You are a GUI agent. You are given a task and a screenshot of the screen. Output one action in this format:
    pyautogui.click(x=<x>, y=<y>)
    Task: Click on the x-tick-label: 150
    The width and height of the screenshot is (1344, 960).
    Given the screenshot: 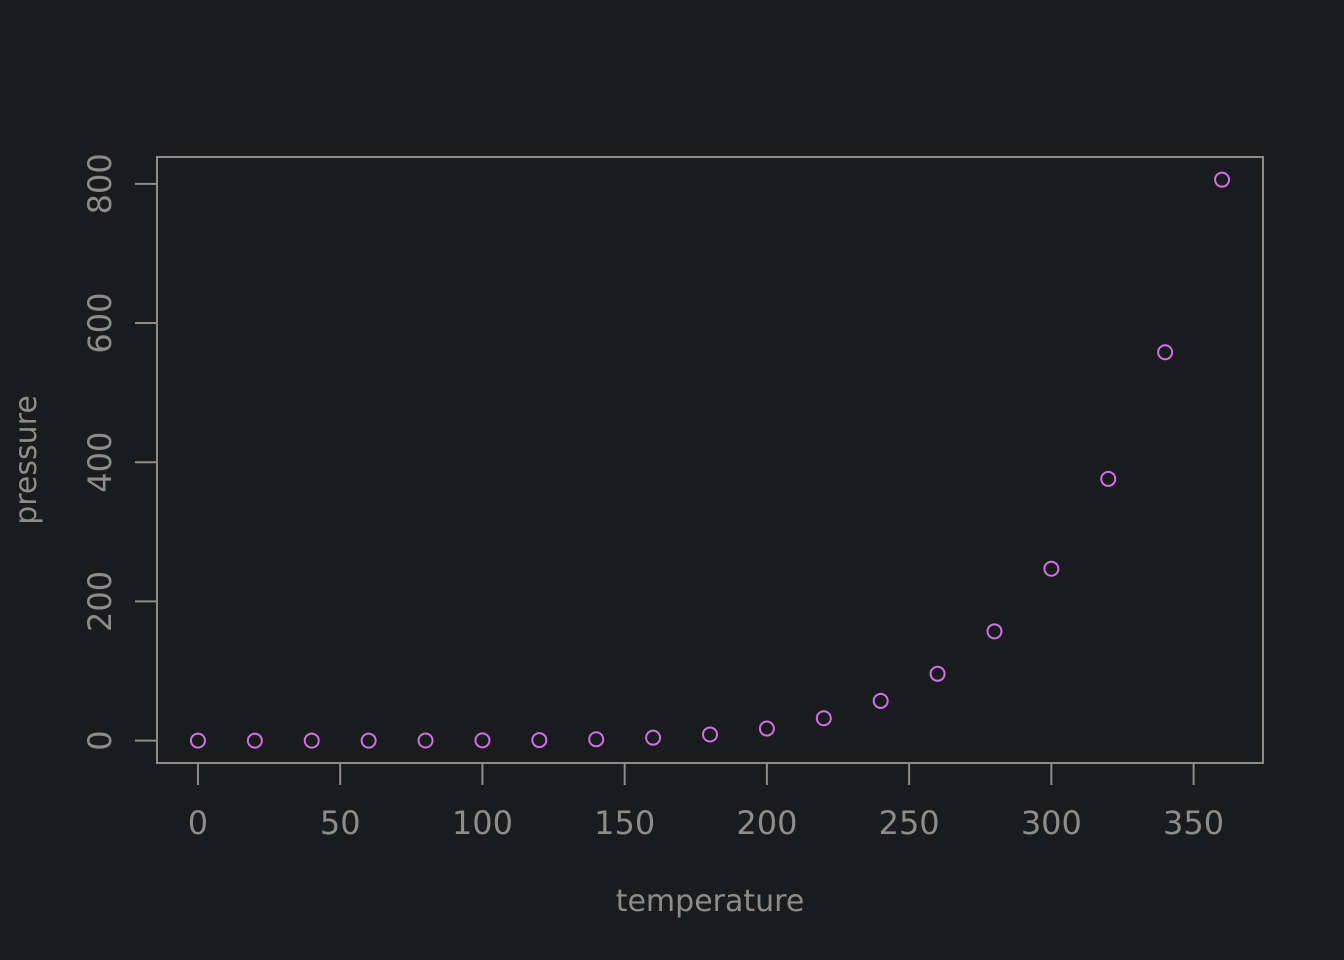 What is the action you would take?
    pyautogui.click(x=624, y=823)
    